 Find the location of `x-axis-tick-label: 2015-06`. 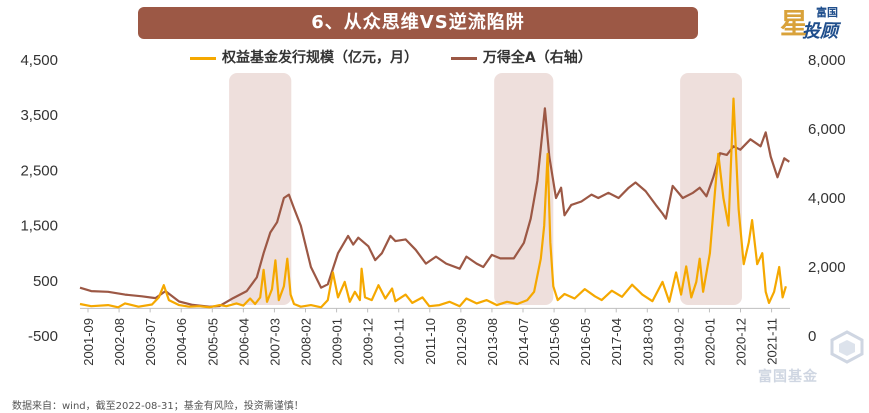

x-axis-tick-label: 2015-06 is located at coordinates (554, 342).